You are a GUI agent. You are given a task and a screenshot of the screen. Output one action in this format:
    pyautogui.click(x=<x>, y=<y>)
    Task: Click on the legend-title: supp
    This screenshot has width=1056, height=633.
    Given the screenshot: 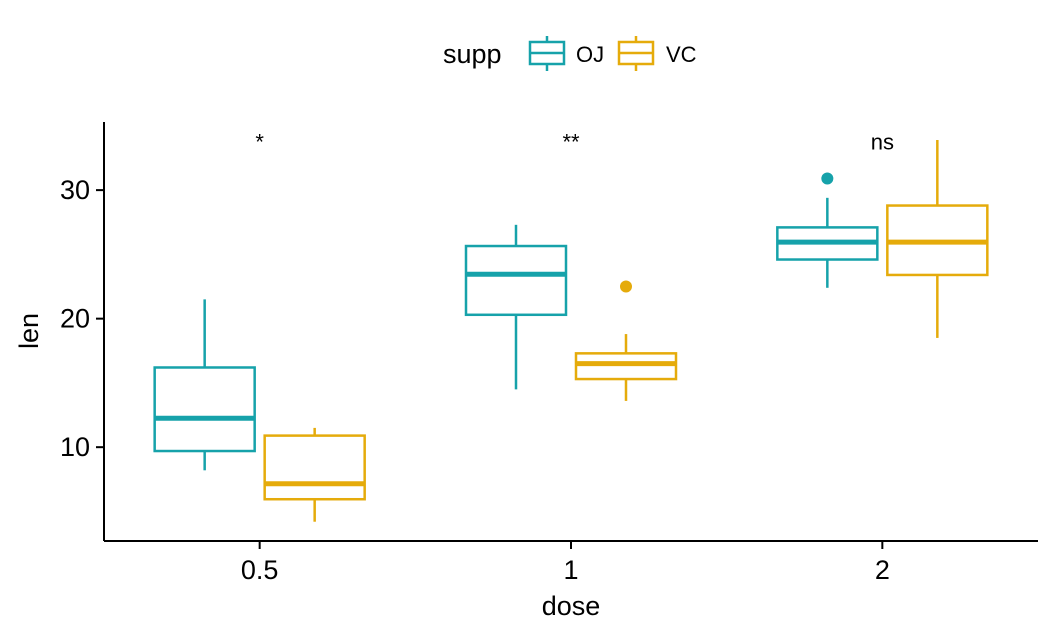 What is the action you would take?
    pyautogui.click(x=472, y=54)
    